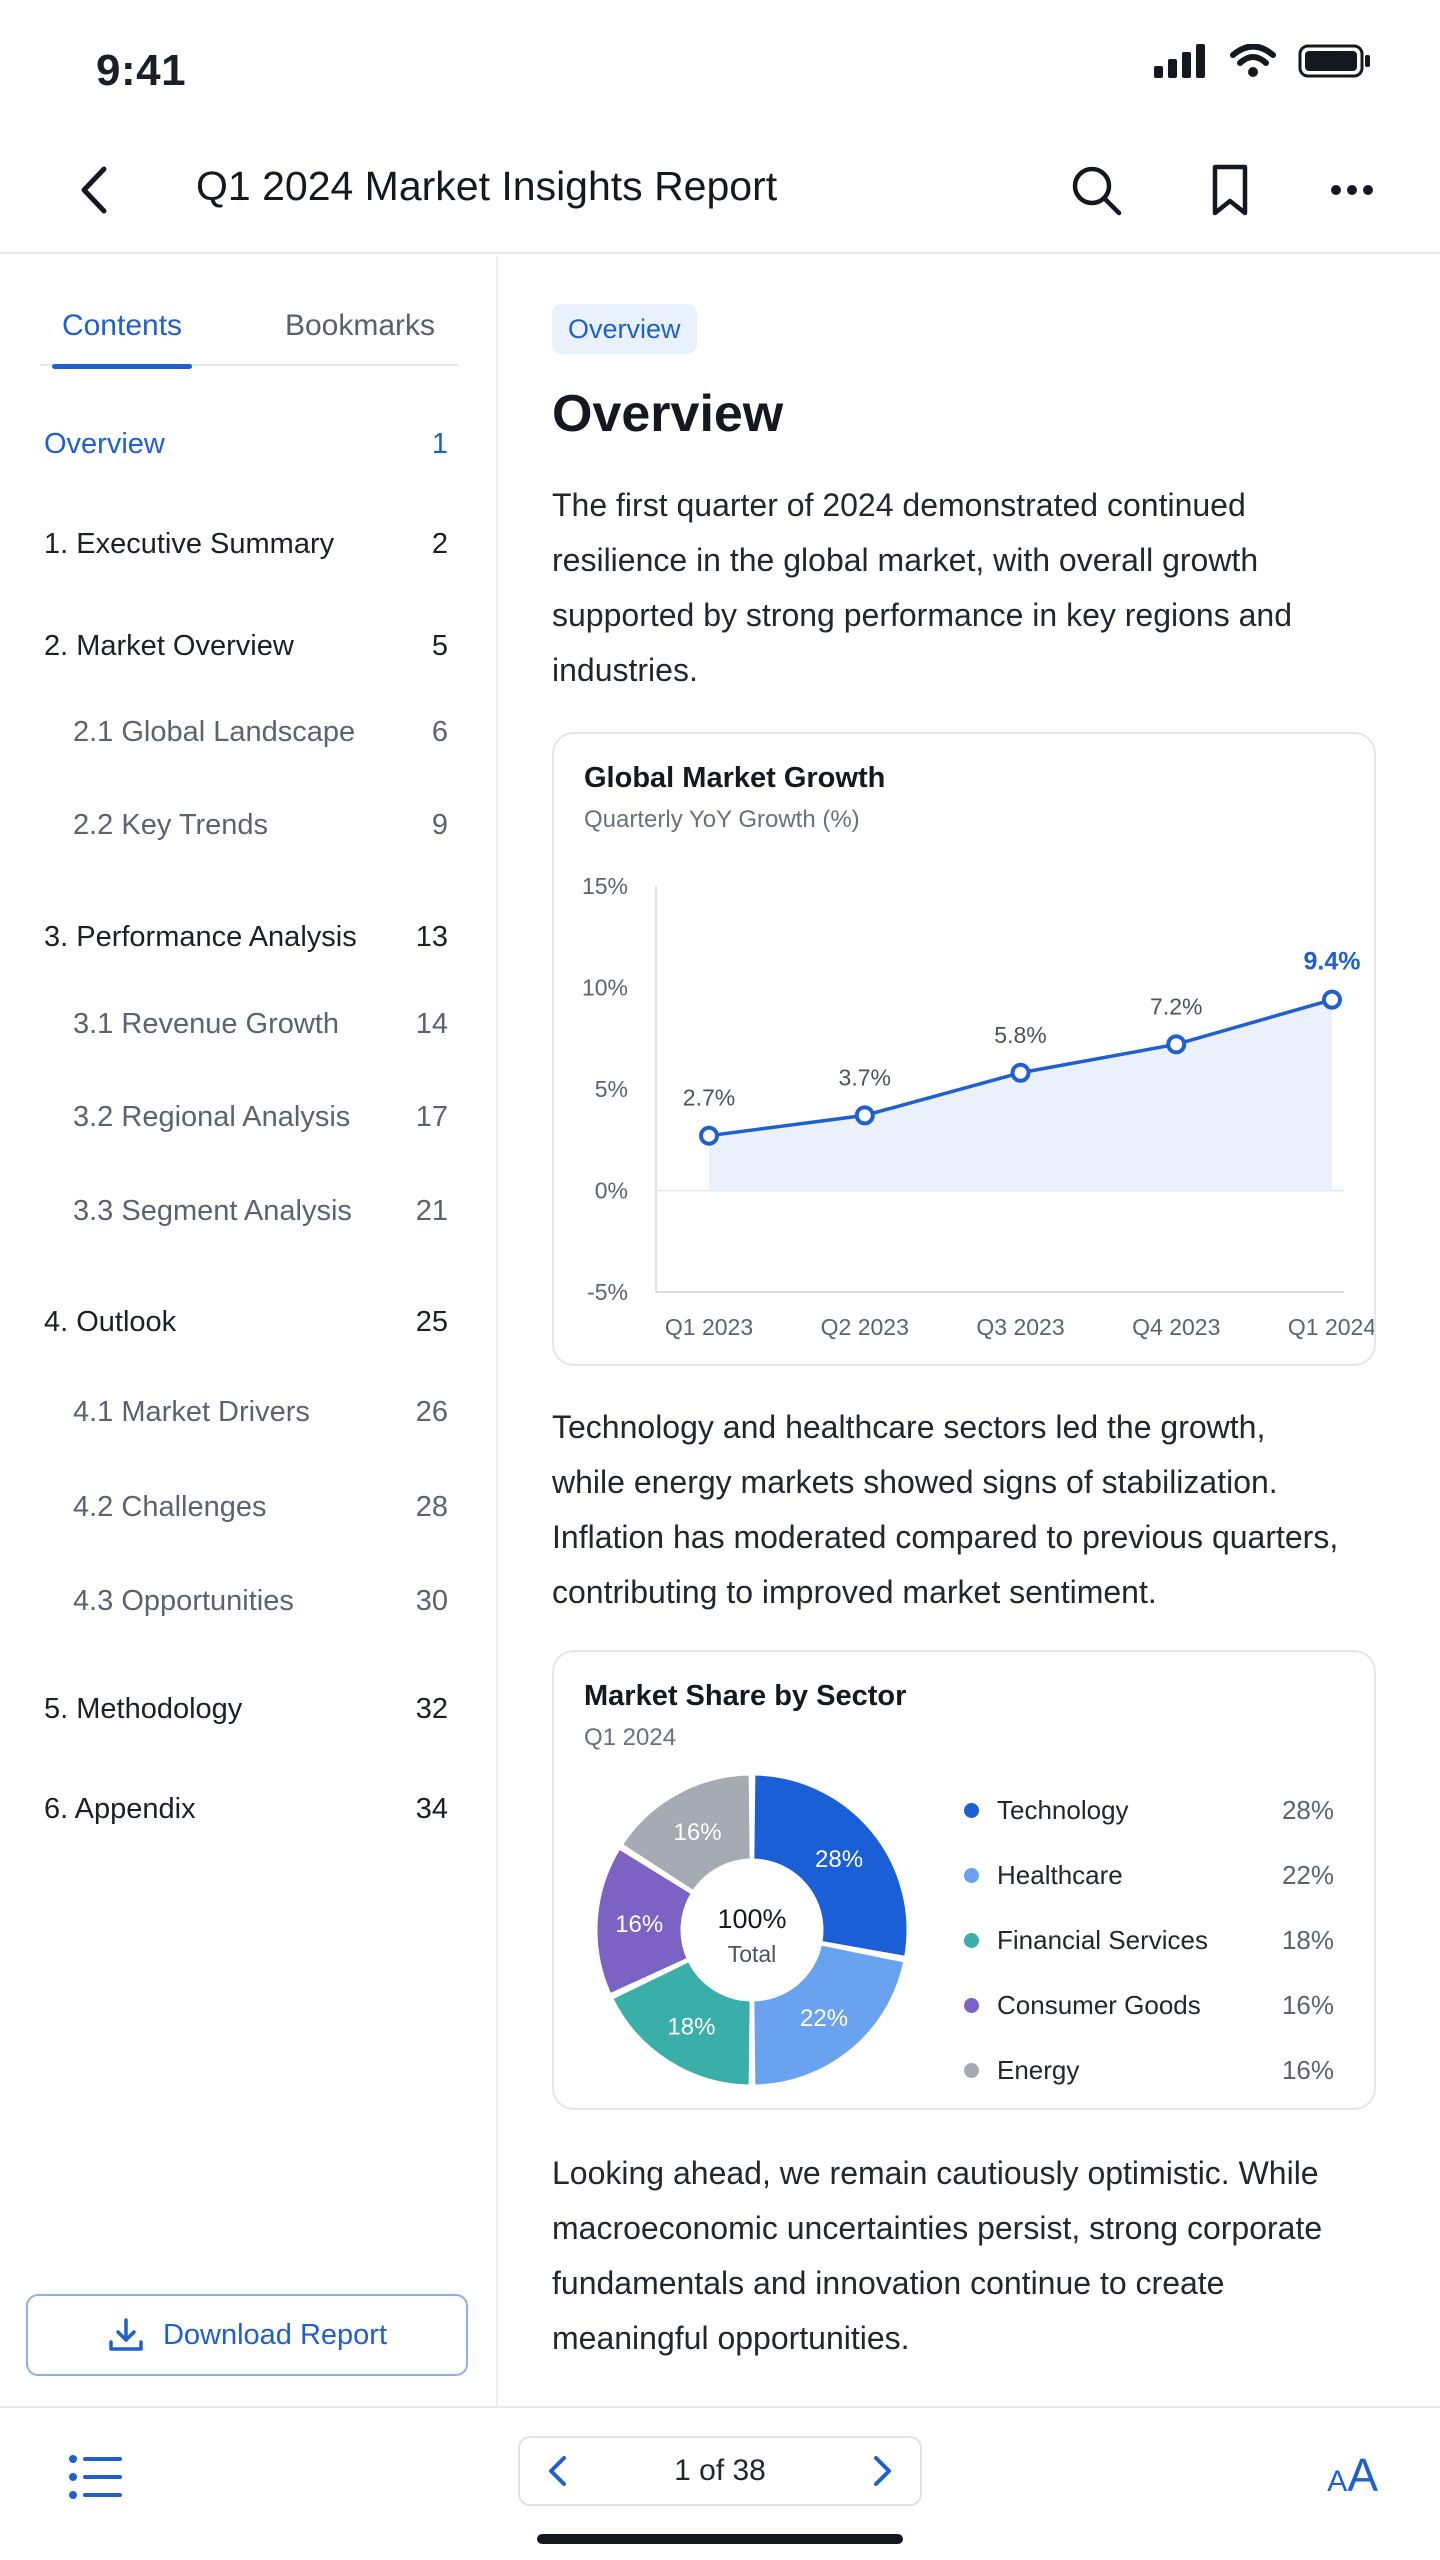 The image size is (1440, 2560). What do you see at coordinates (212, 1117) in the screenshot?
I see `toc-item-label: 3.2 Regional Analysis` at bounding box center [212, 1117].